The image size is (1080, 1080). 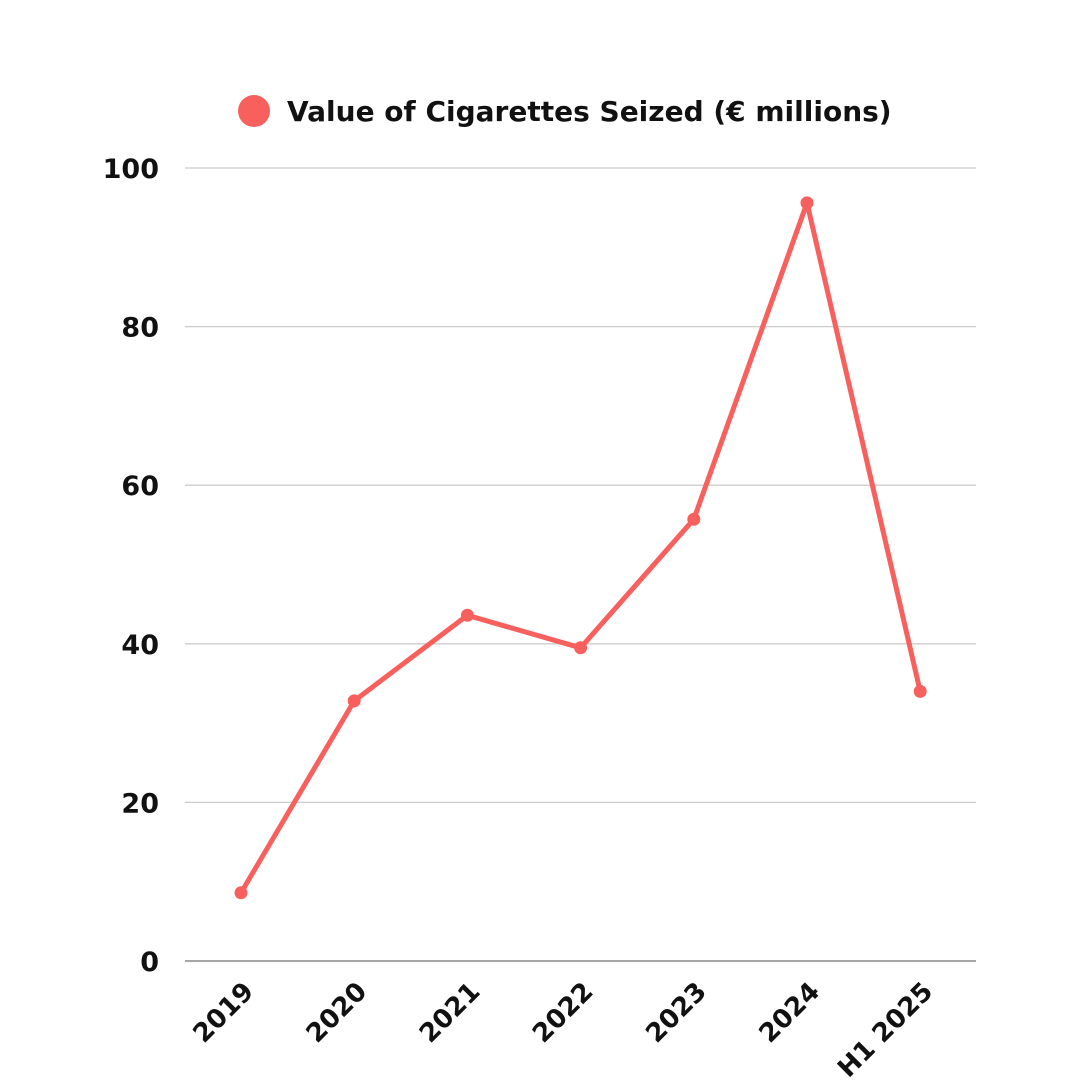 I want to click on x-tick-label: 2020, so click(x=337, y=1013).